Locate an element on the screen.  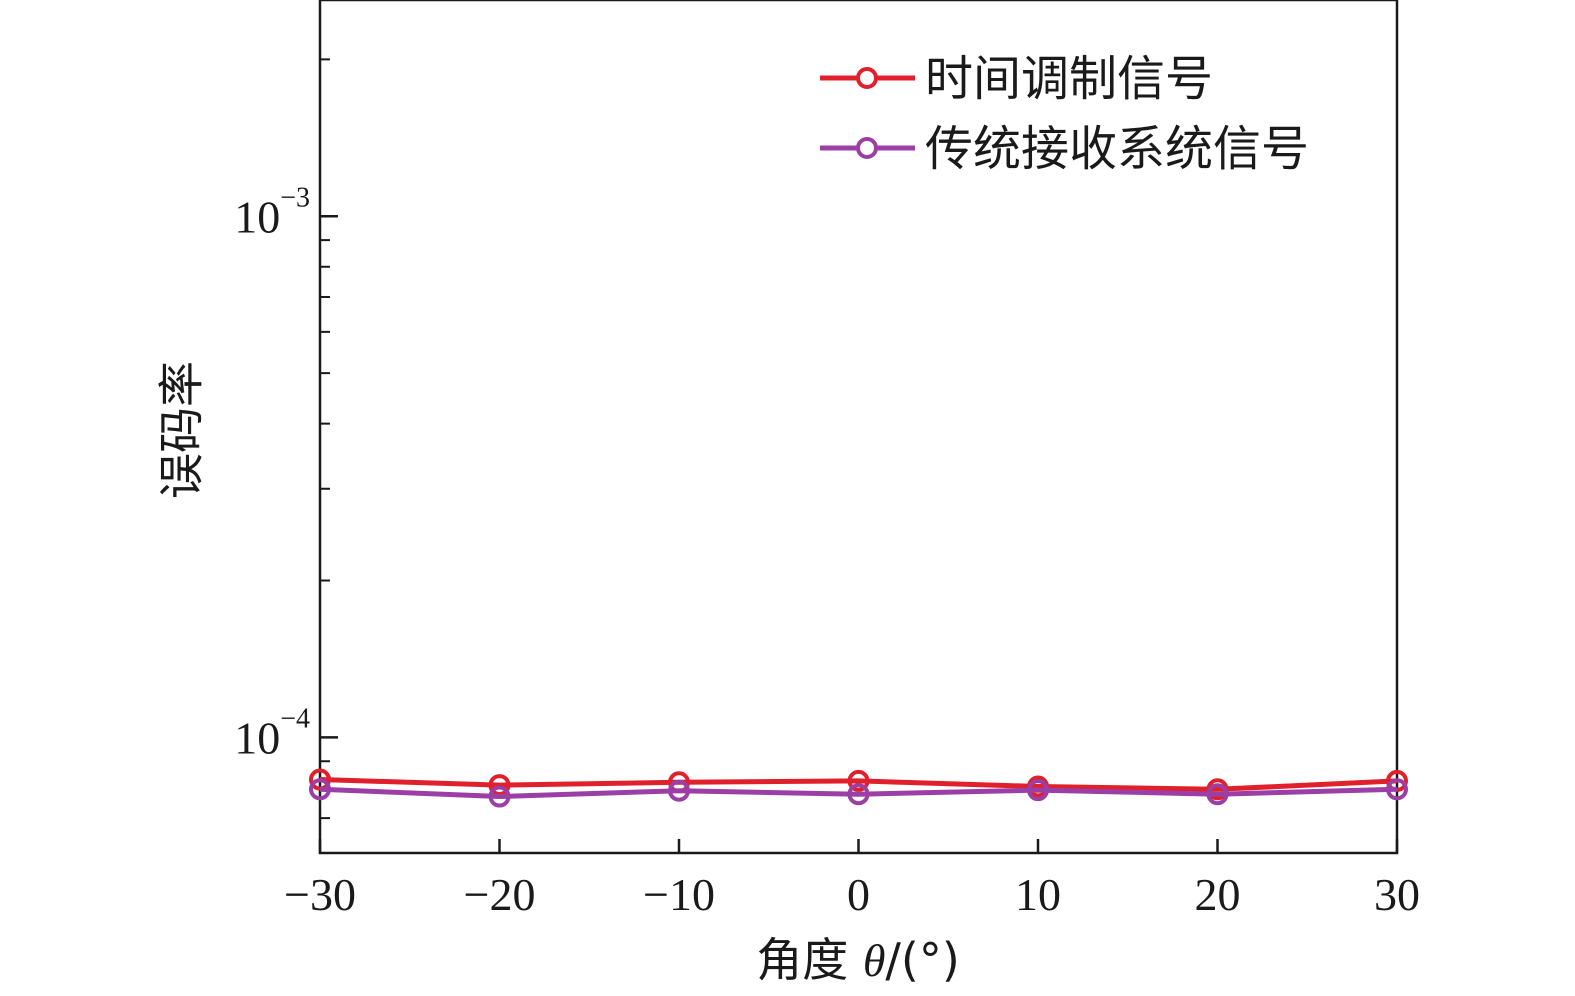
x-tick-label: −20 is located at coordinates (500, 894).